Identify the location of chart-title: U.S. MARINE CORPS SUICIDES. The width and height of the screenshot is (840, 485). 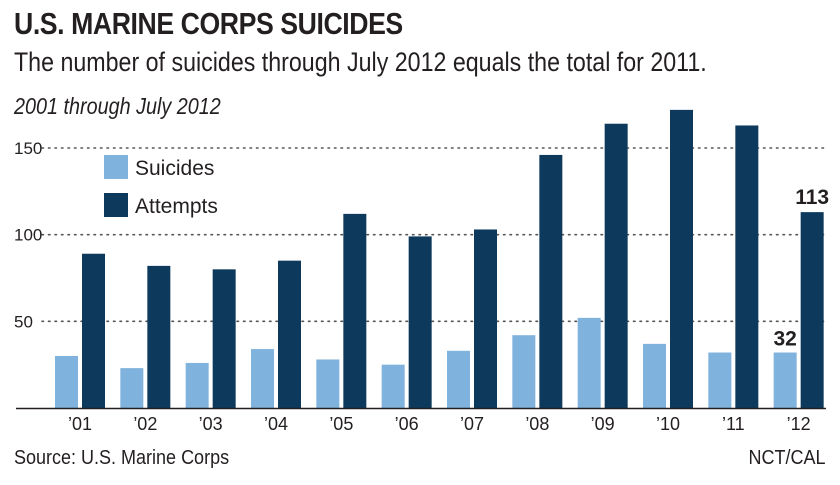
(208, 23).